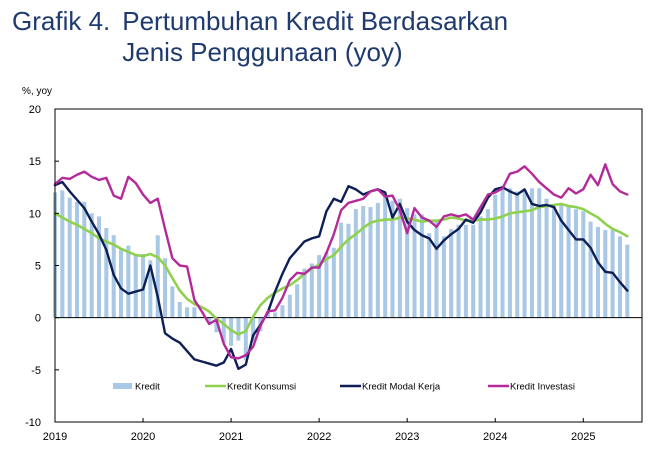 This screenshot has width=661, height=476. I want to click on y-tick-label: -5, so click(36, 371).